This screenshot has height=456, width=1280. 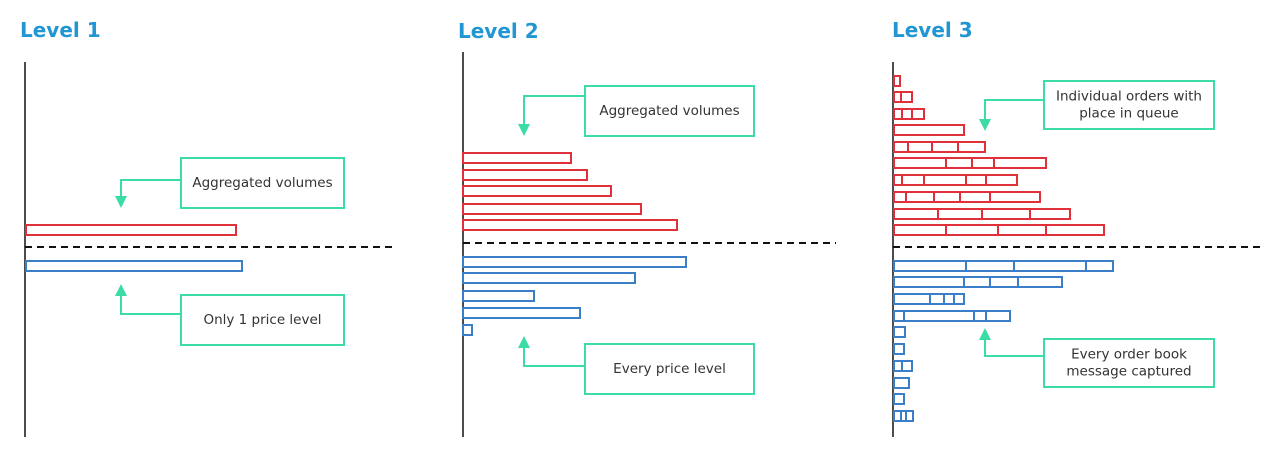 I want to click on panel-title: Level 1, so click(x=60, y=30).